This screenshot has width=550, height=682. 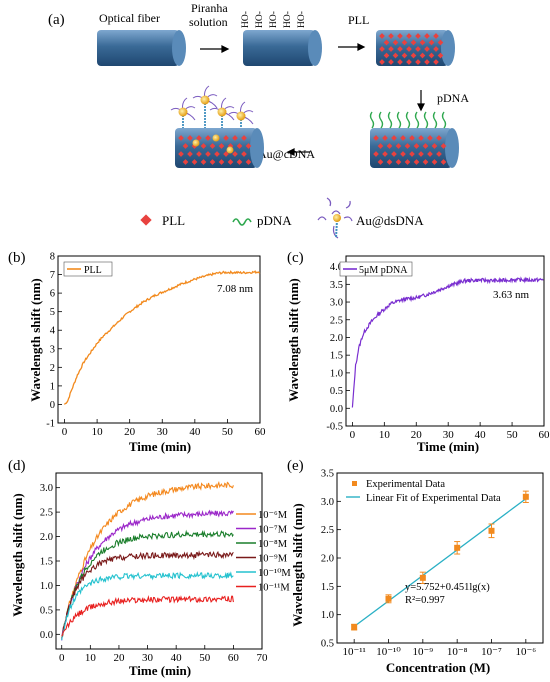 I want to click on y-tick-label: 8, so click(x=52, y=257).